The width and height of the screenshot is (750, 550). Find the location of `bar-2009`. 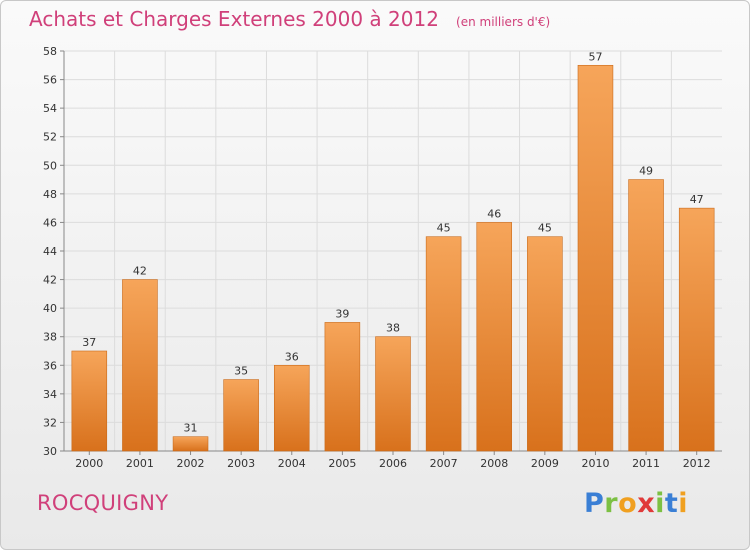

bar-2009 is located at coordinates (545, 344).